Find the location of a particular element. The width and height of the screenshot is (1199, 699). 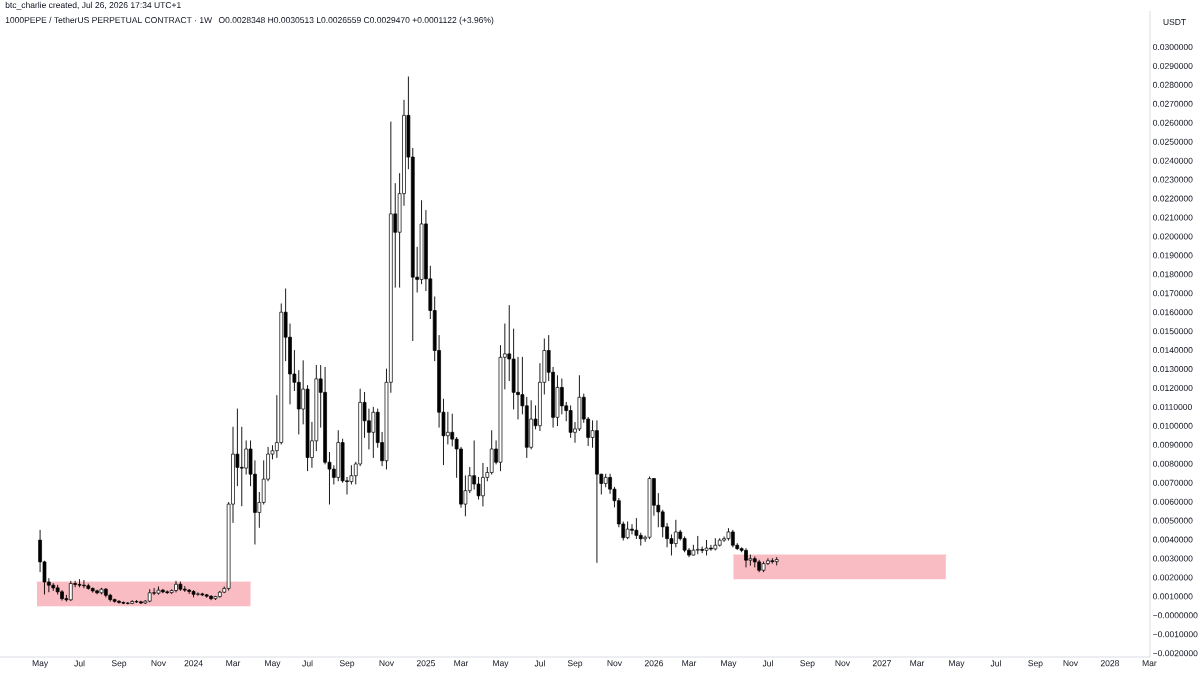

y-tick-label: 0.0020000 is located at coordinates (1173, 577).